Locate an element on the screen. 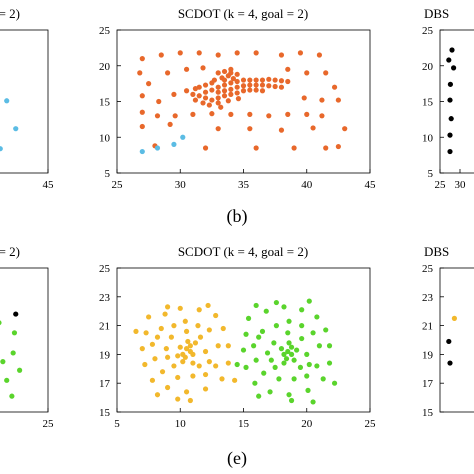 This screenshot has height=474, width=474. plot-frame is located at coordinates (456, 101).